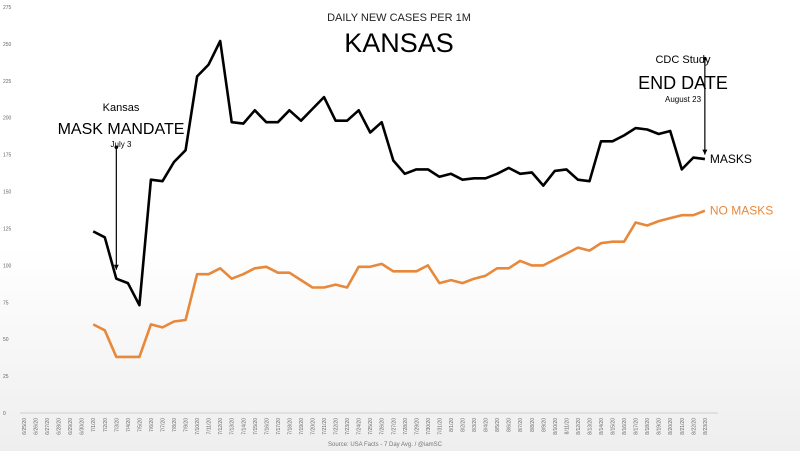  Describe the element at coordinates (7, 119) in the screenshot. I see `y-tick-label: 200` at that location.